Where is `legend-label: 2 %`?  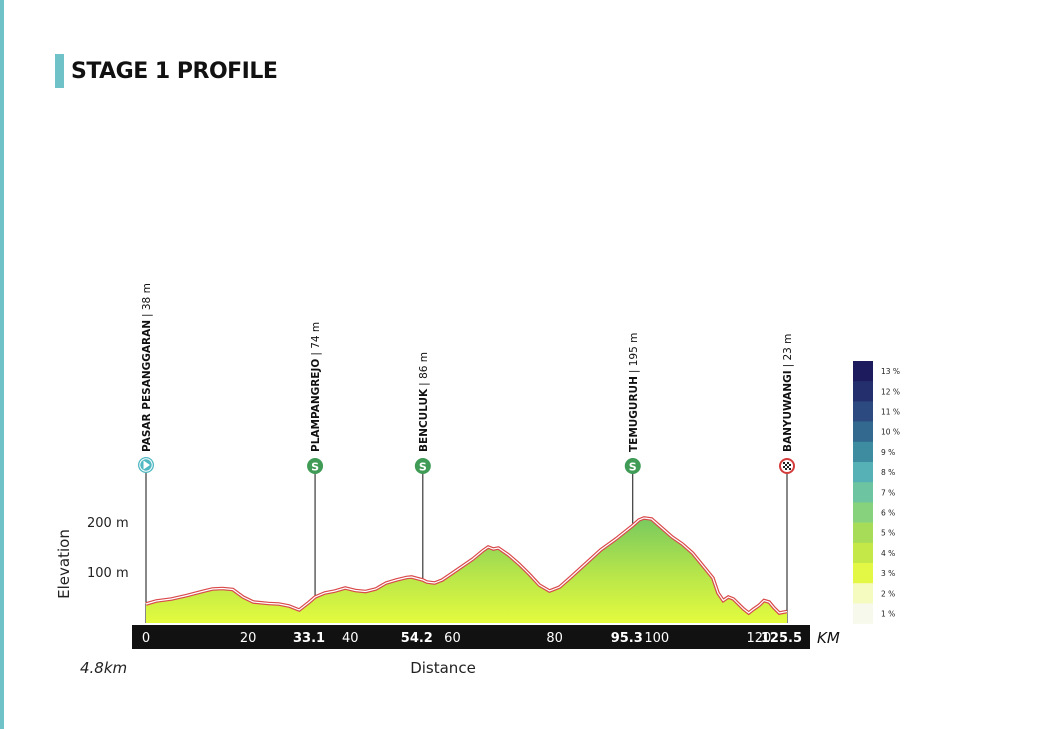 legend-label: 2 % is located at coordinates (888, 593).